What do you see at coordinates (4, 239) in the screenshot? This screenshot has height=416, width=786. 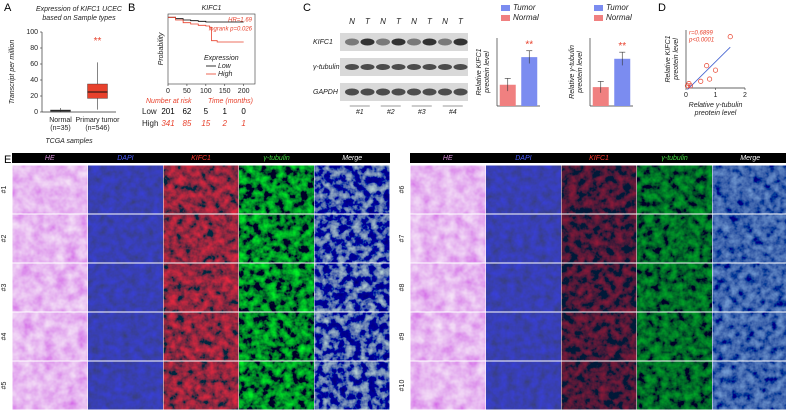 I see `row-label: #2` at bounding box center [4, 239].